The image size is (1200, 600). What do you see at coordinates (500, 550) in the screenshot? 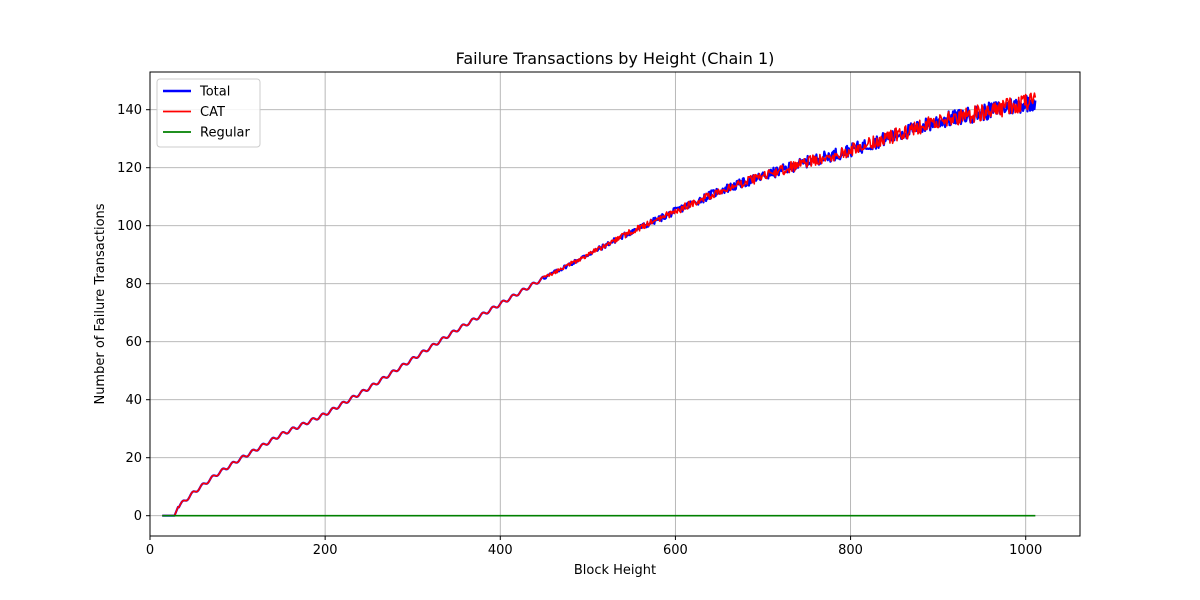
I see `x-tick-label: 400` at bounding box center [500, 550].